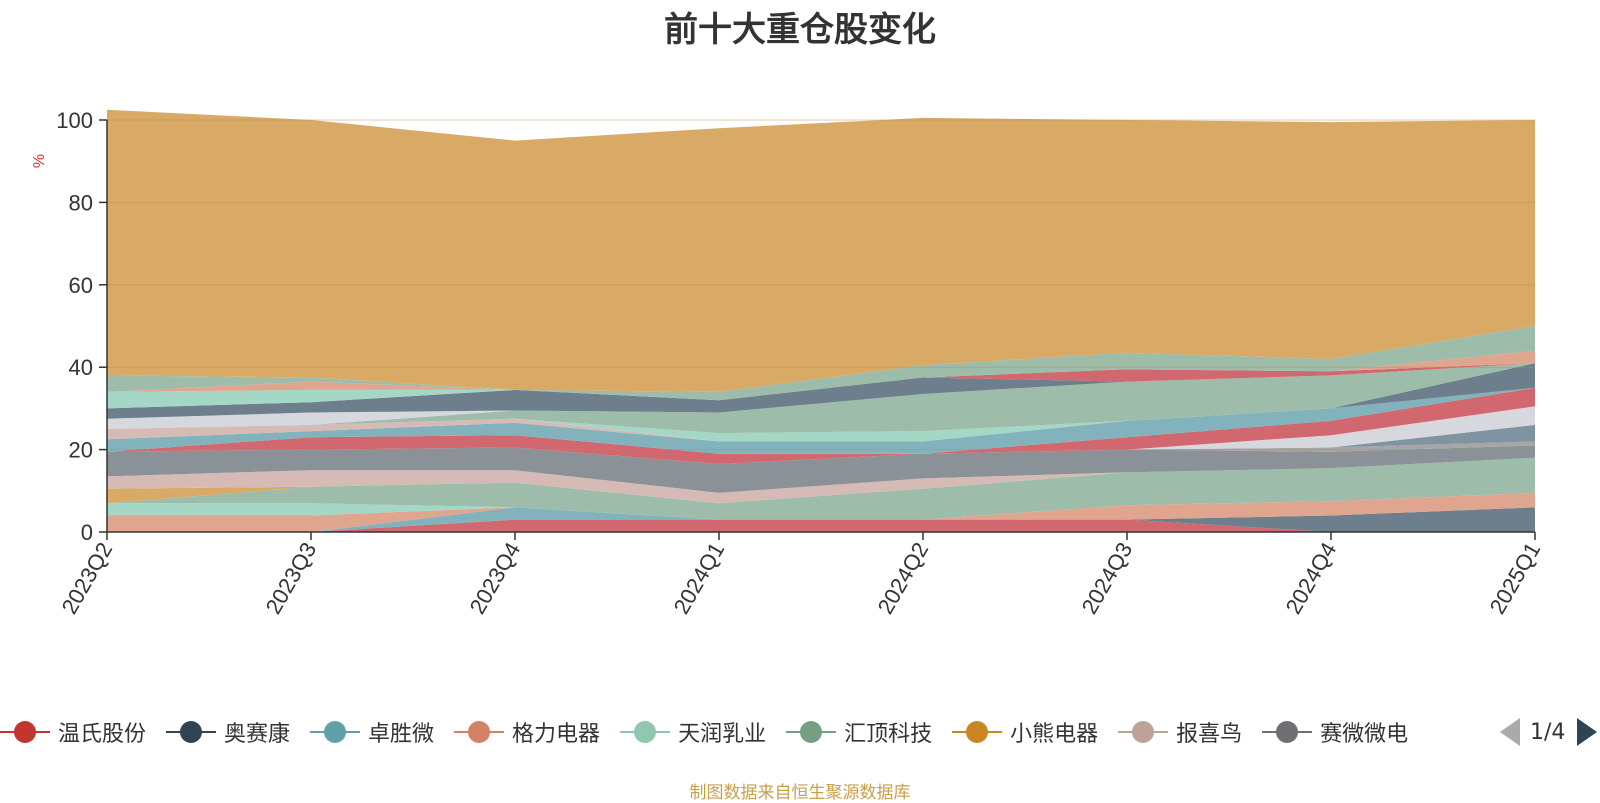 The height and width of the screenshot is (803, 1600). Describe the element at coordinates (87, 578) in the screenshot. I see `x-tick-label: 2023Q2` at that location.